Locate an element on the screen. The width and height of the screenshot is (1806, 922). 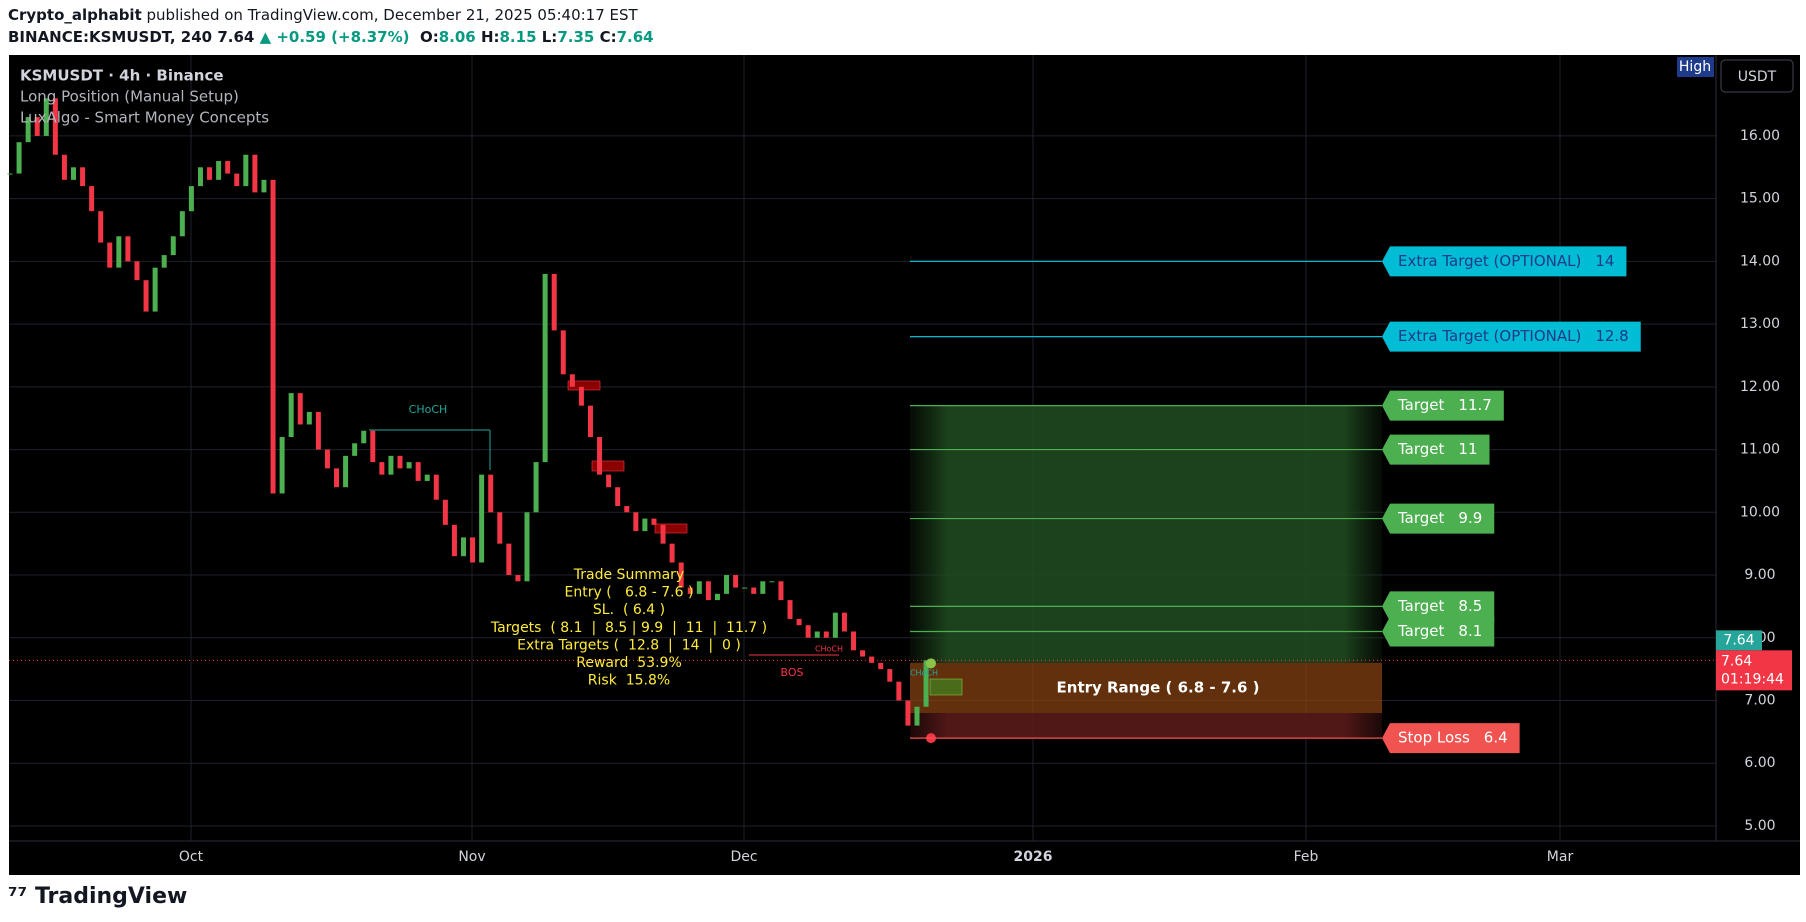
author: Crypto_alphabit is located at coordinates (75, 15).